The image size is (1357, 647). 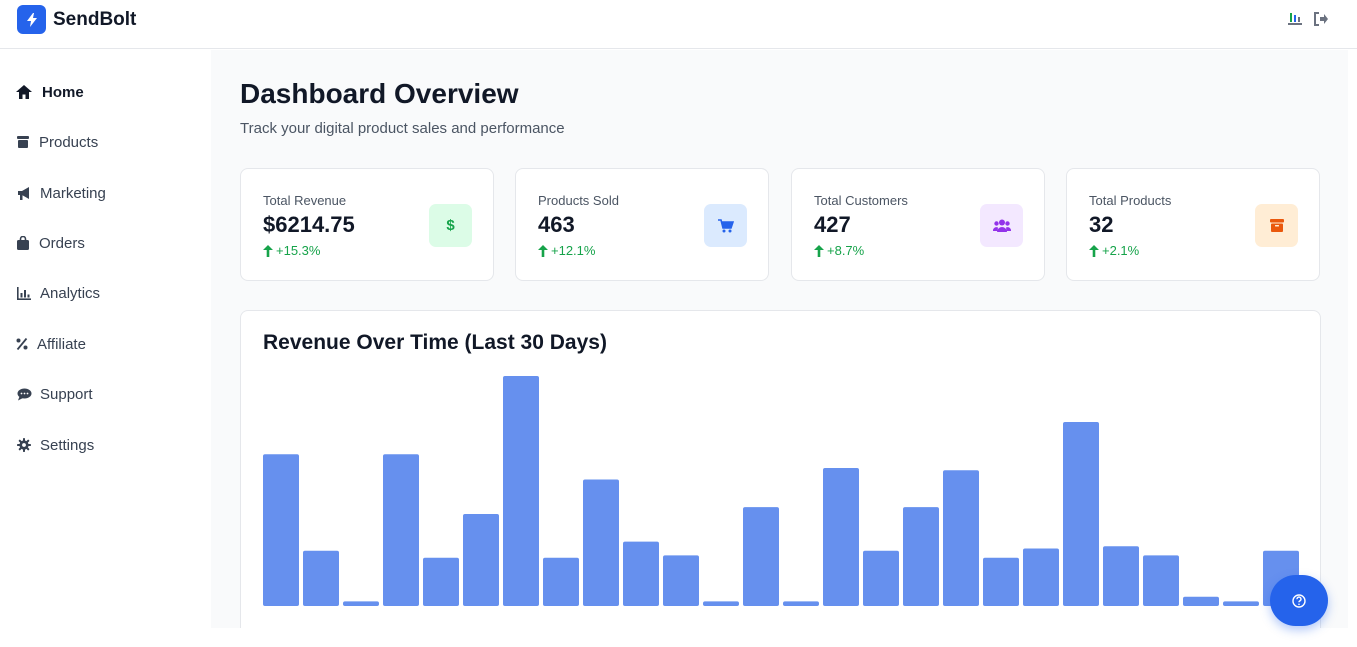 What do you see at coordinates (62, 243) in the screenshot?
I see `sidebar-item-label: Orders` at bounding box center [62, 243].